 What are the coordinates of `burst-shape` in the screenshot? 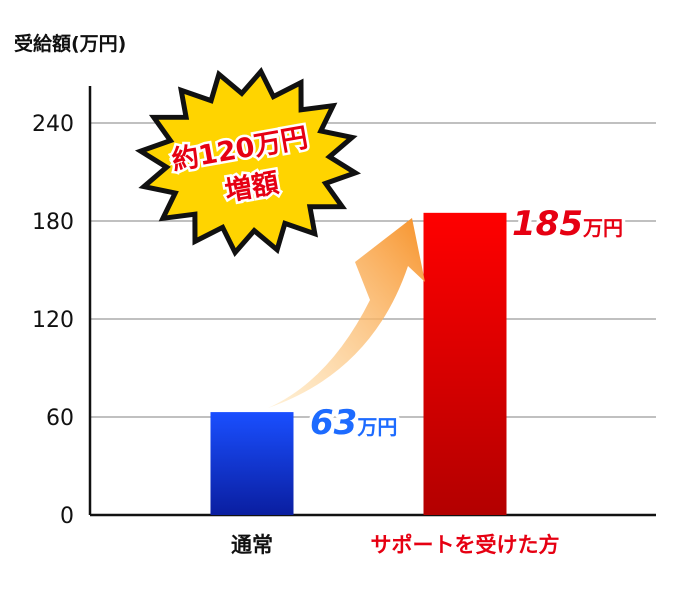 It's located at (248, 162).